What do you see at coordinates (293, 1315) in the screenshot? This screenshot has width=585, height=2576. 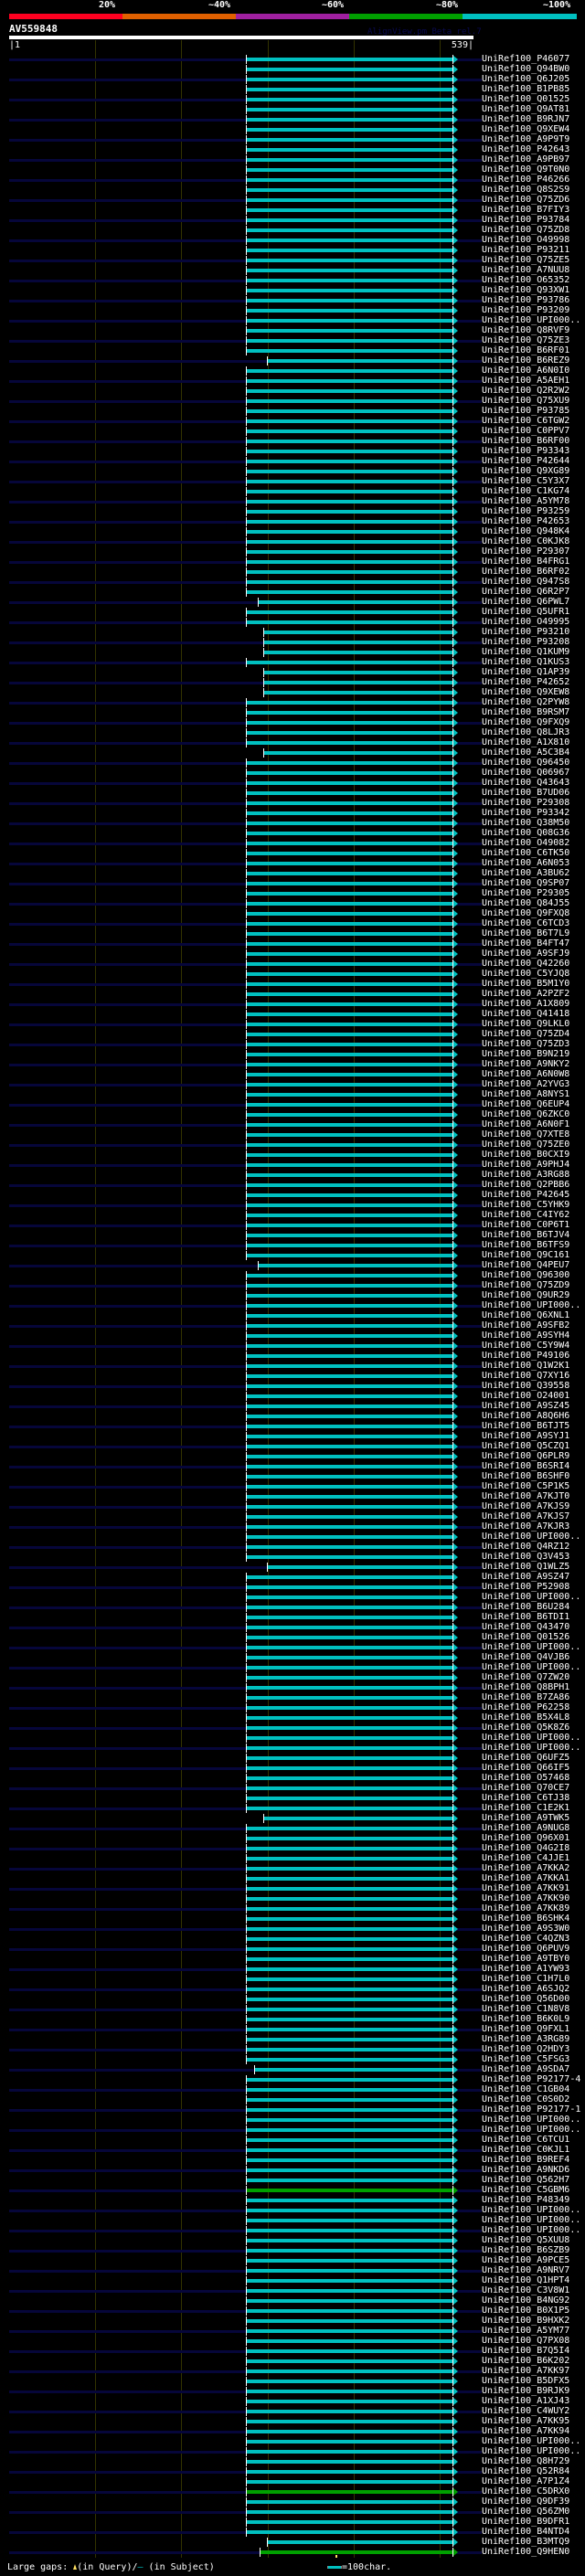 I see `hit-row: UniRef100_Q6XNL1` at bounding box center [293, 1315].